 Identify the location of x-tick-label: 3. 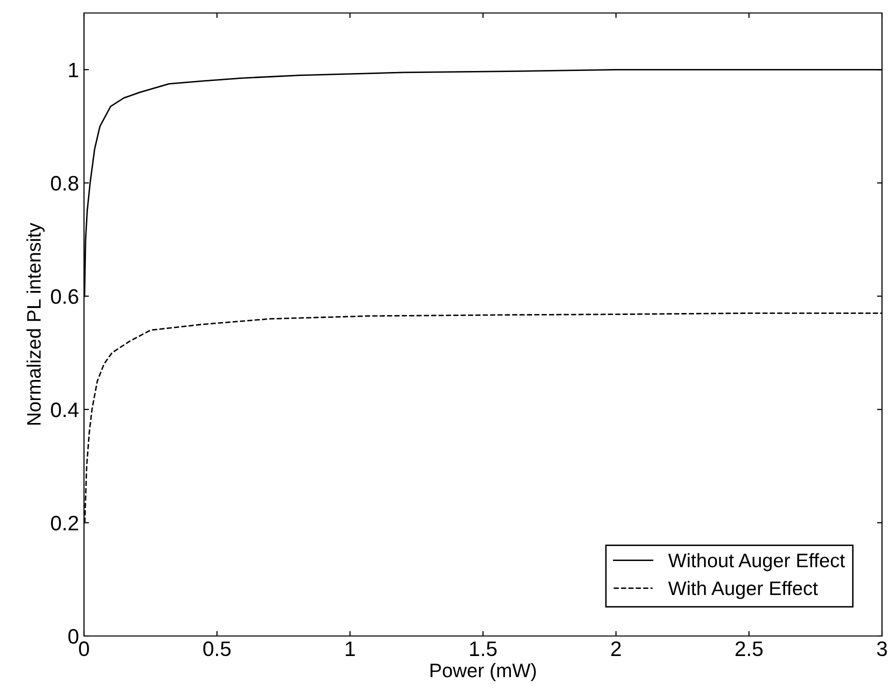
(882, 648).